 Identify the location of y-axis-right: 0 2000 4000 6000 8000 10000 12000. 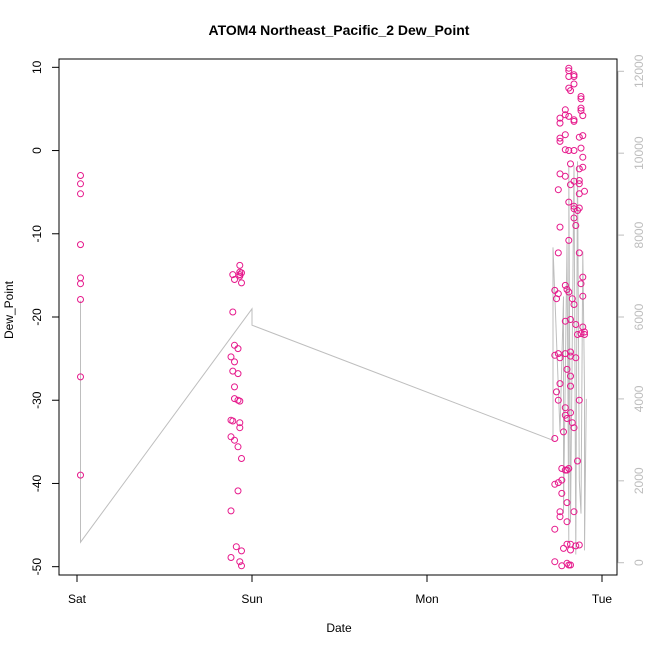
(631, 310).